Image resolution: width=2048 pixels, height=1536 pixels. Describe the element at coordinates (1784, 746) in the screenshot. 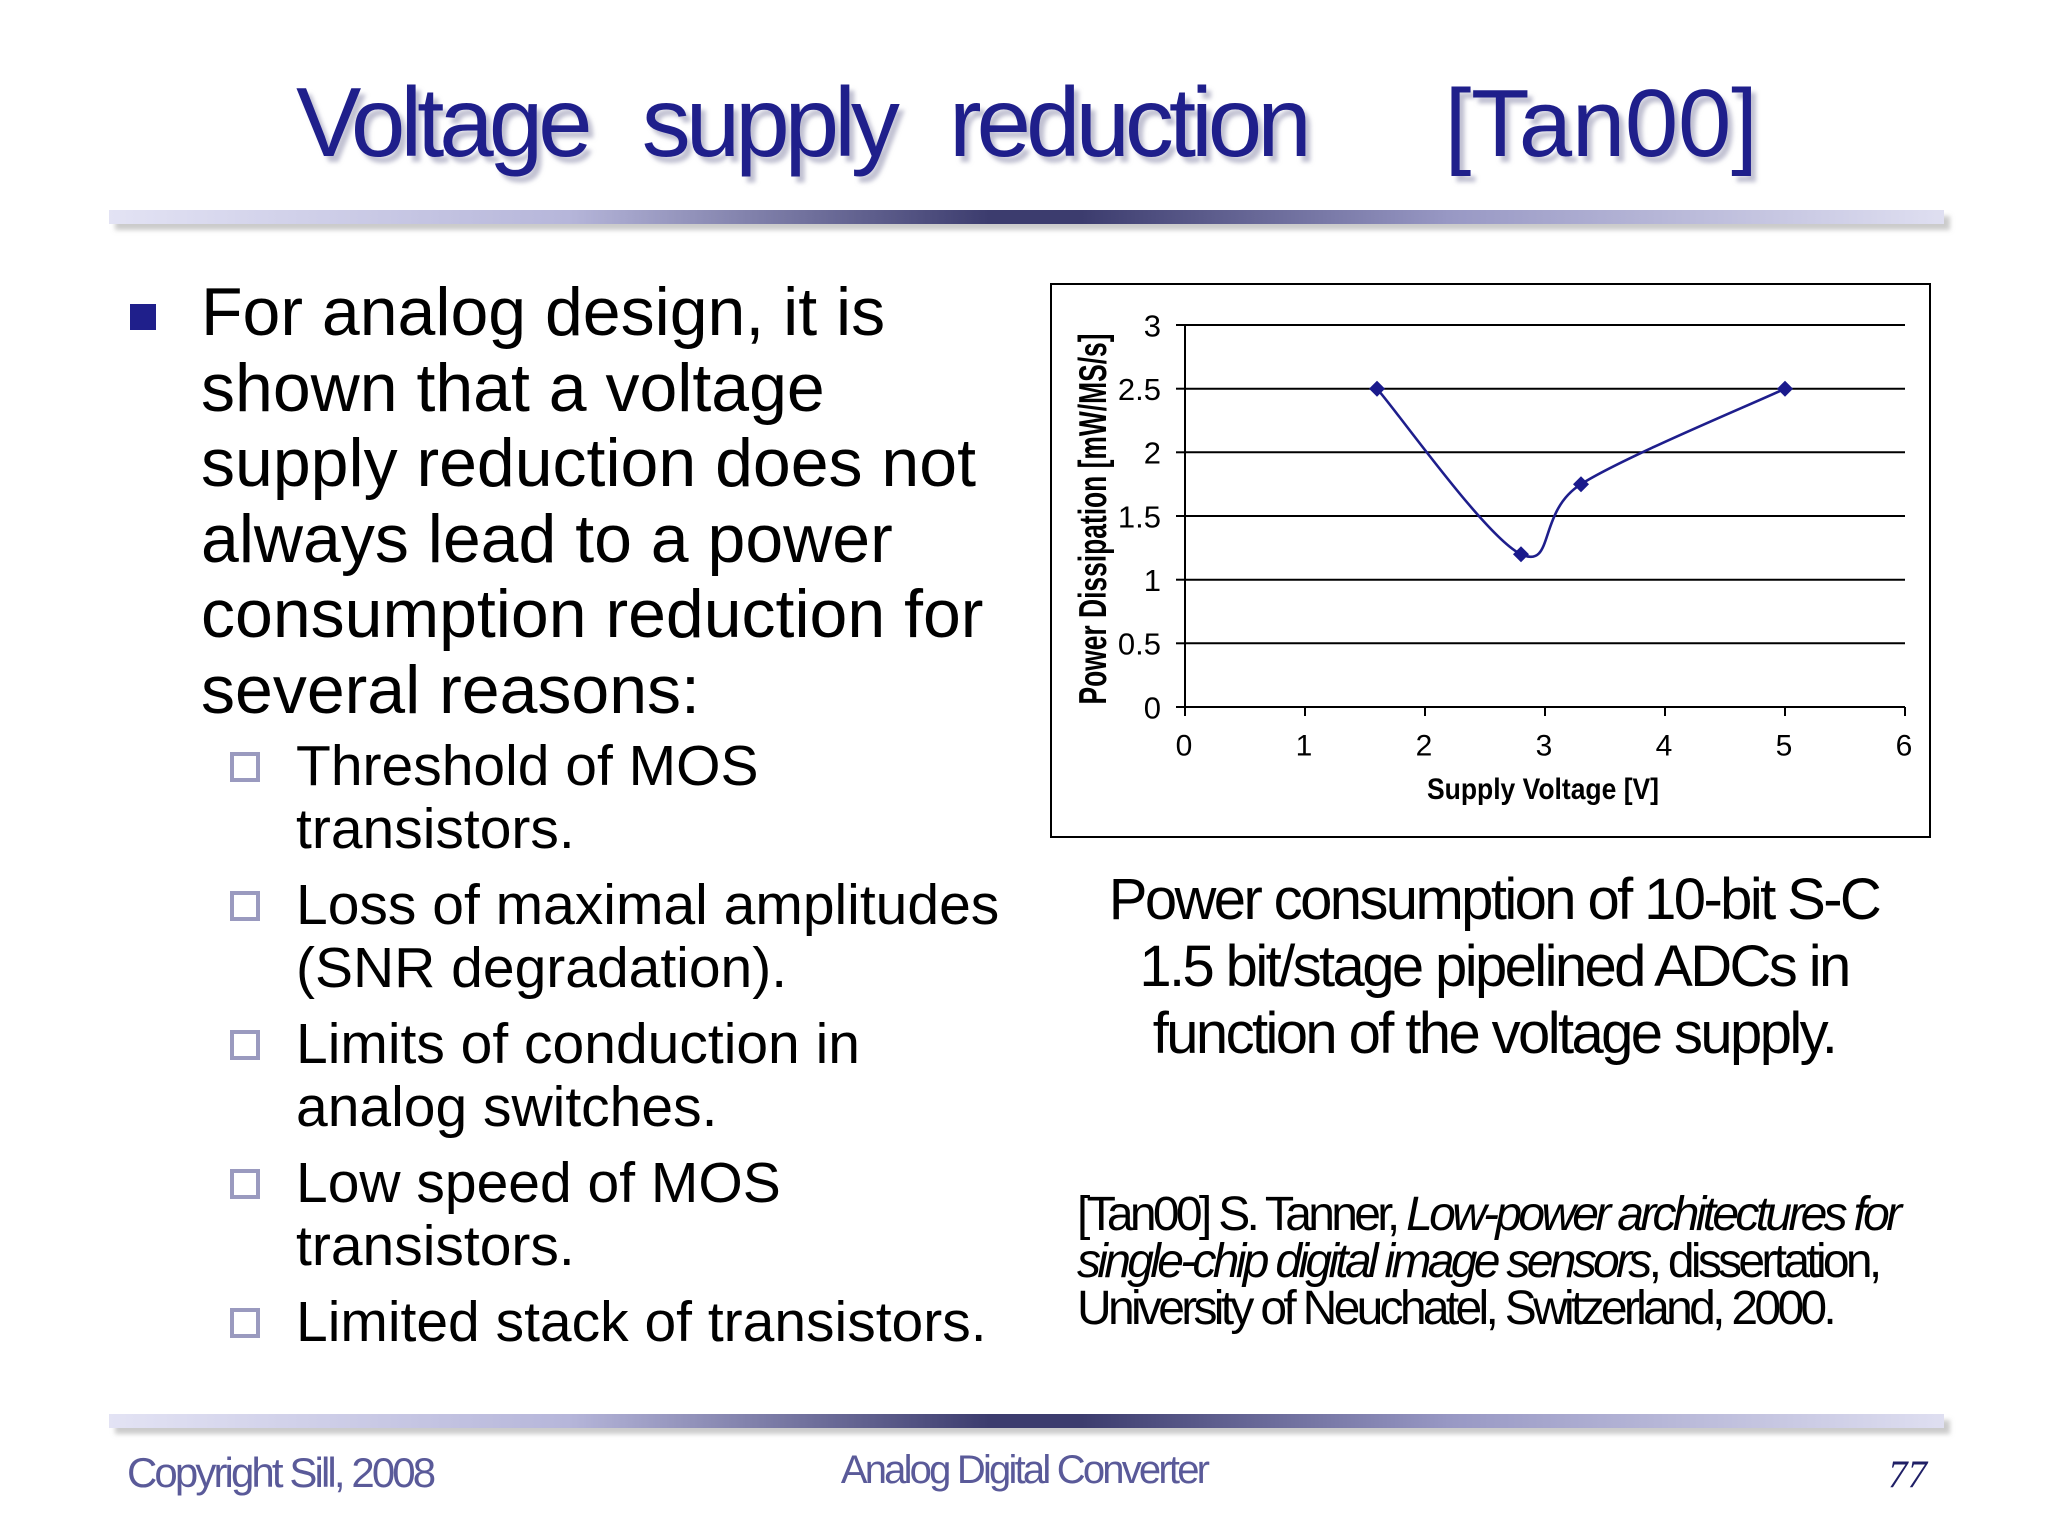

I see `svg-text: 5` at that location.